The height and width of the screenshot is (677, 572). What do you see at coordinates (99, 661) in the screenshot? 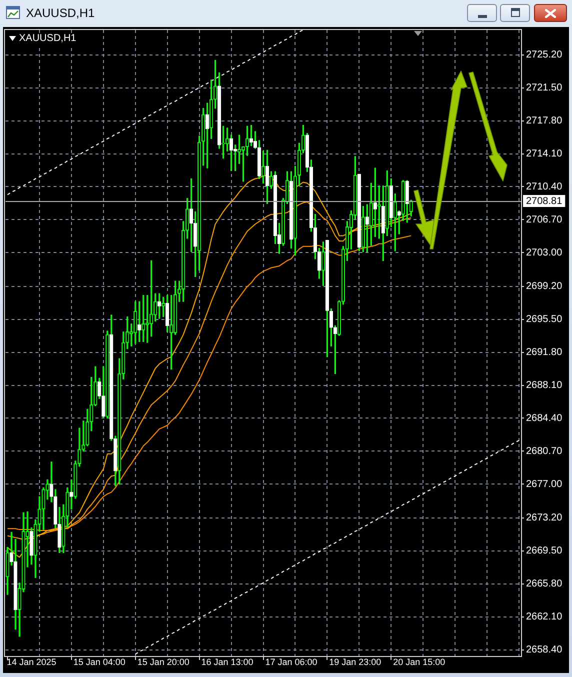
I see `x-tick-label: 15 Jan 04:00` at bounding box center [99, 661].